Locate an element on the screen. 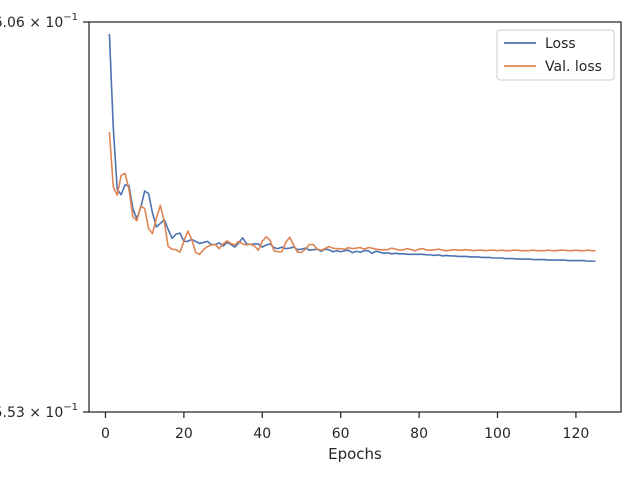  y-ticks: 6.06 × 10−1 5.53 × 10−1 is located at coordinates (44, 216).